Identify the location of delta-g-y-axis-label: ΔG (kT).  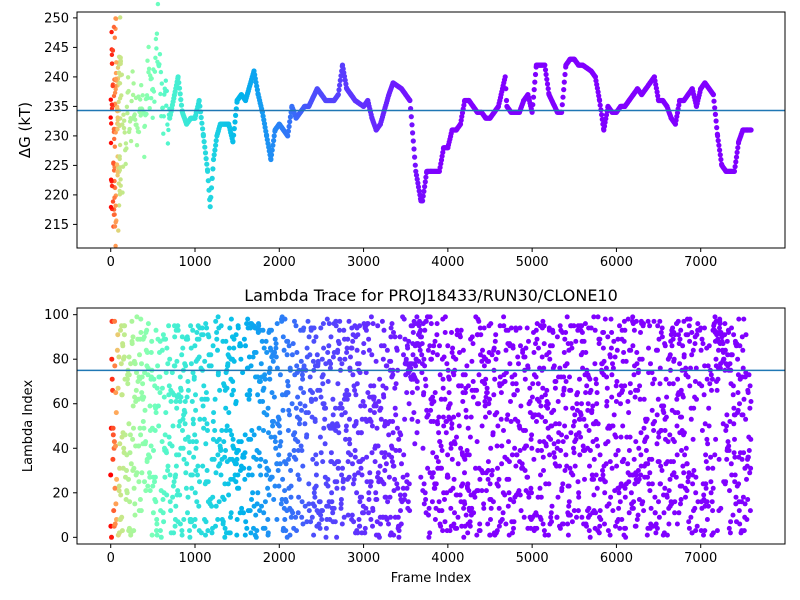
(25, 130).